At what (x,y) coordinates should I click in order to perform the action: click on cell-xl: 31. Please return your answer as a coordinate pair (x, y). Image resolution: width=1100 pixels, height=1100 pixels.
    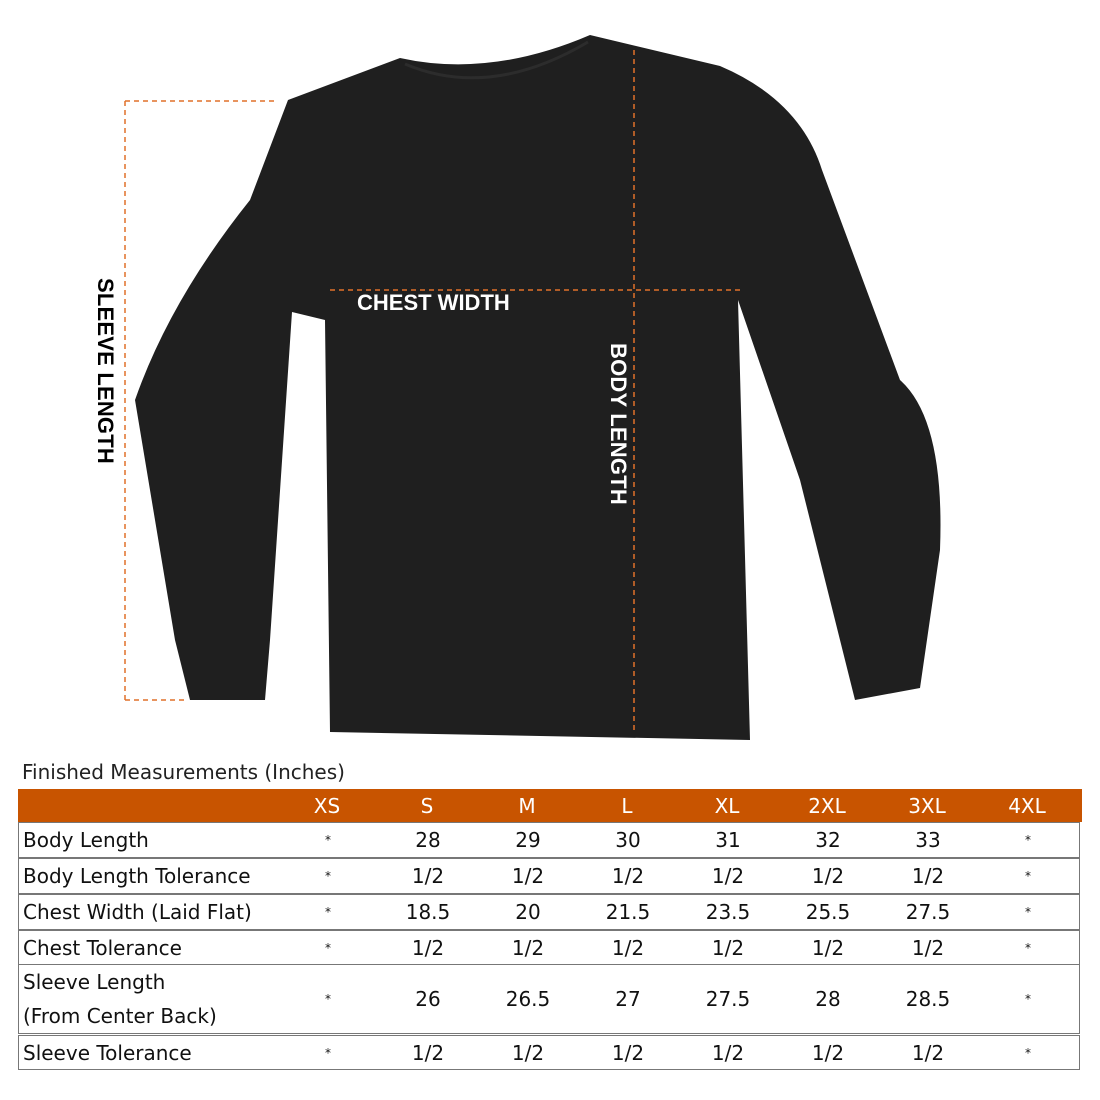
    Looking at the image, I should click on (728, 840).